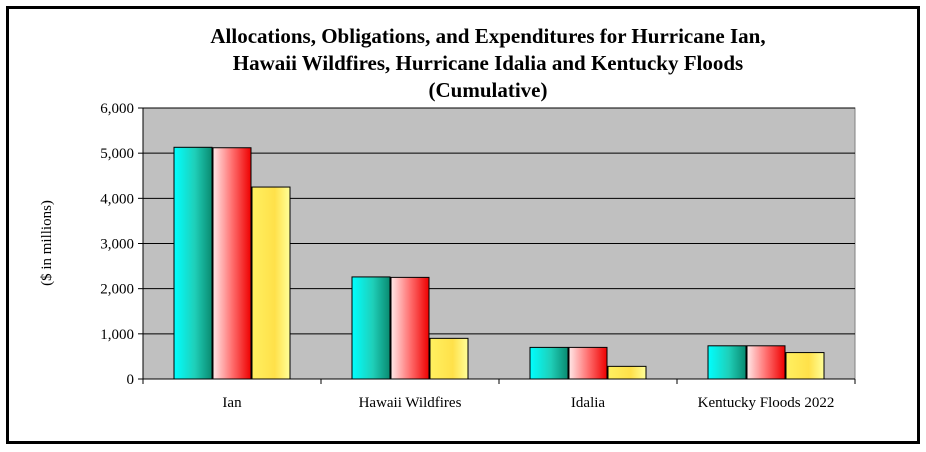 The image size is (926, 452). Describe the element at coordinates (410, 403) in the screenshot. I see `x-tick-label: Hawaii Wildfires` at that location.